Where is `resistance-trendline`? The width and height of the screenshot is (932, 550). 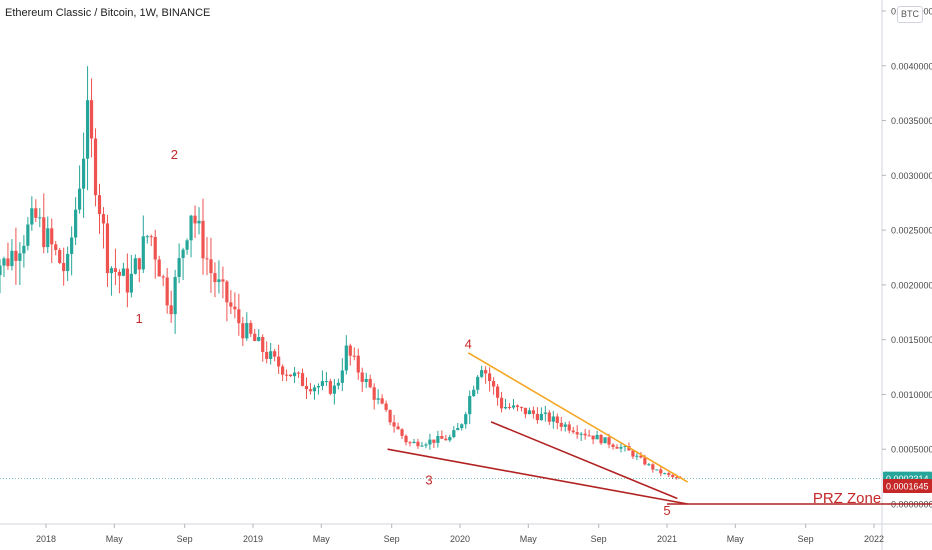
resistance-trendline is located at coordinates (578, 417).